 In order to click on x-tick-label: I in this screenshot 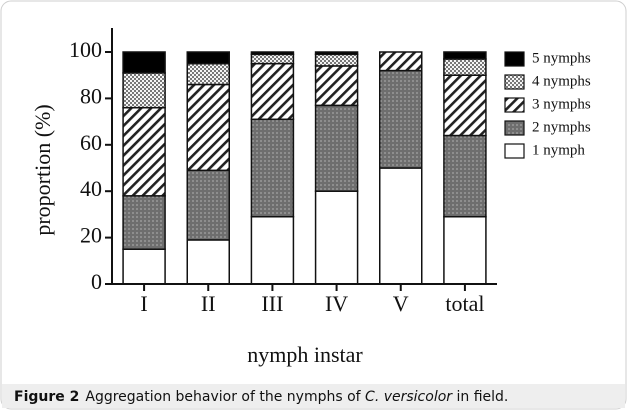, I will do `click(143, 303)`.